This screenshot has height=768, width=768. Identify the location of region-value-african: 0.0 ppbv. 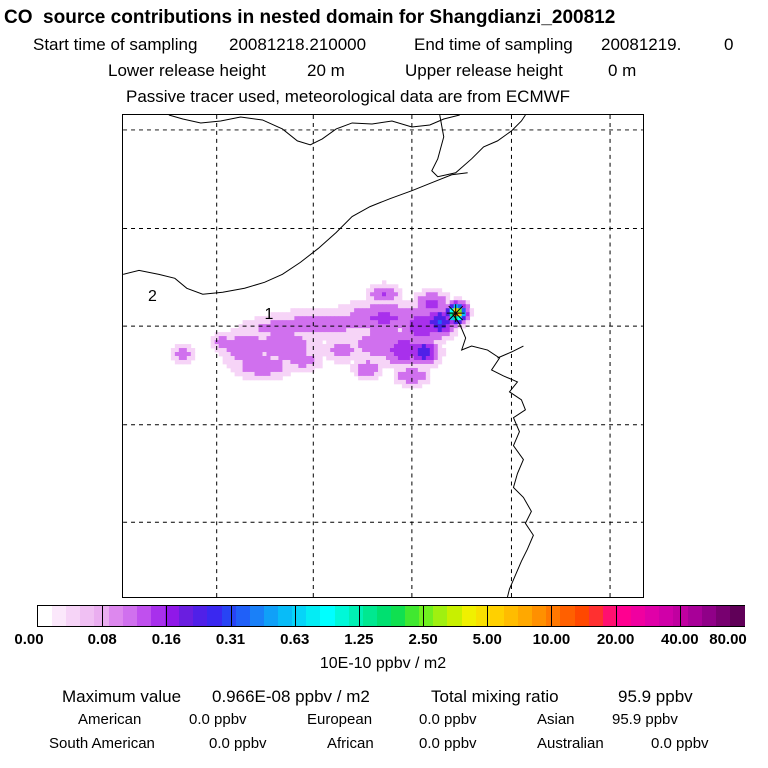
(448, 743).